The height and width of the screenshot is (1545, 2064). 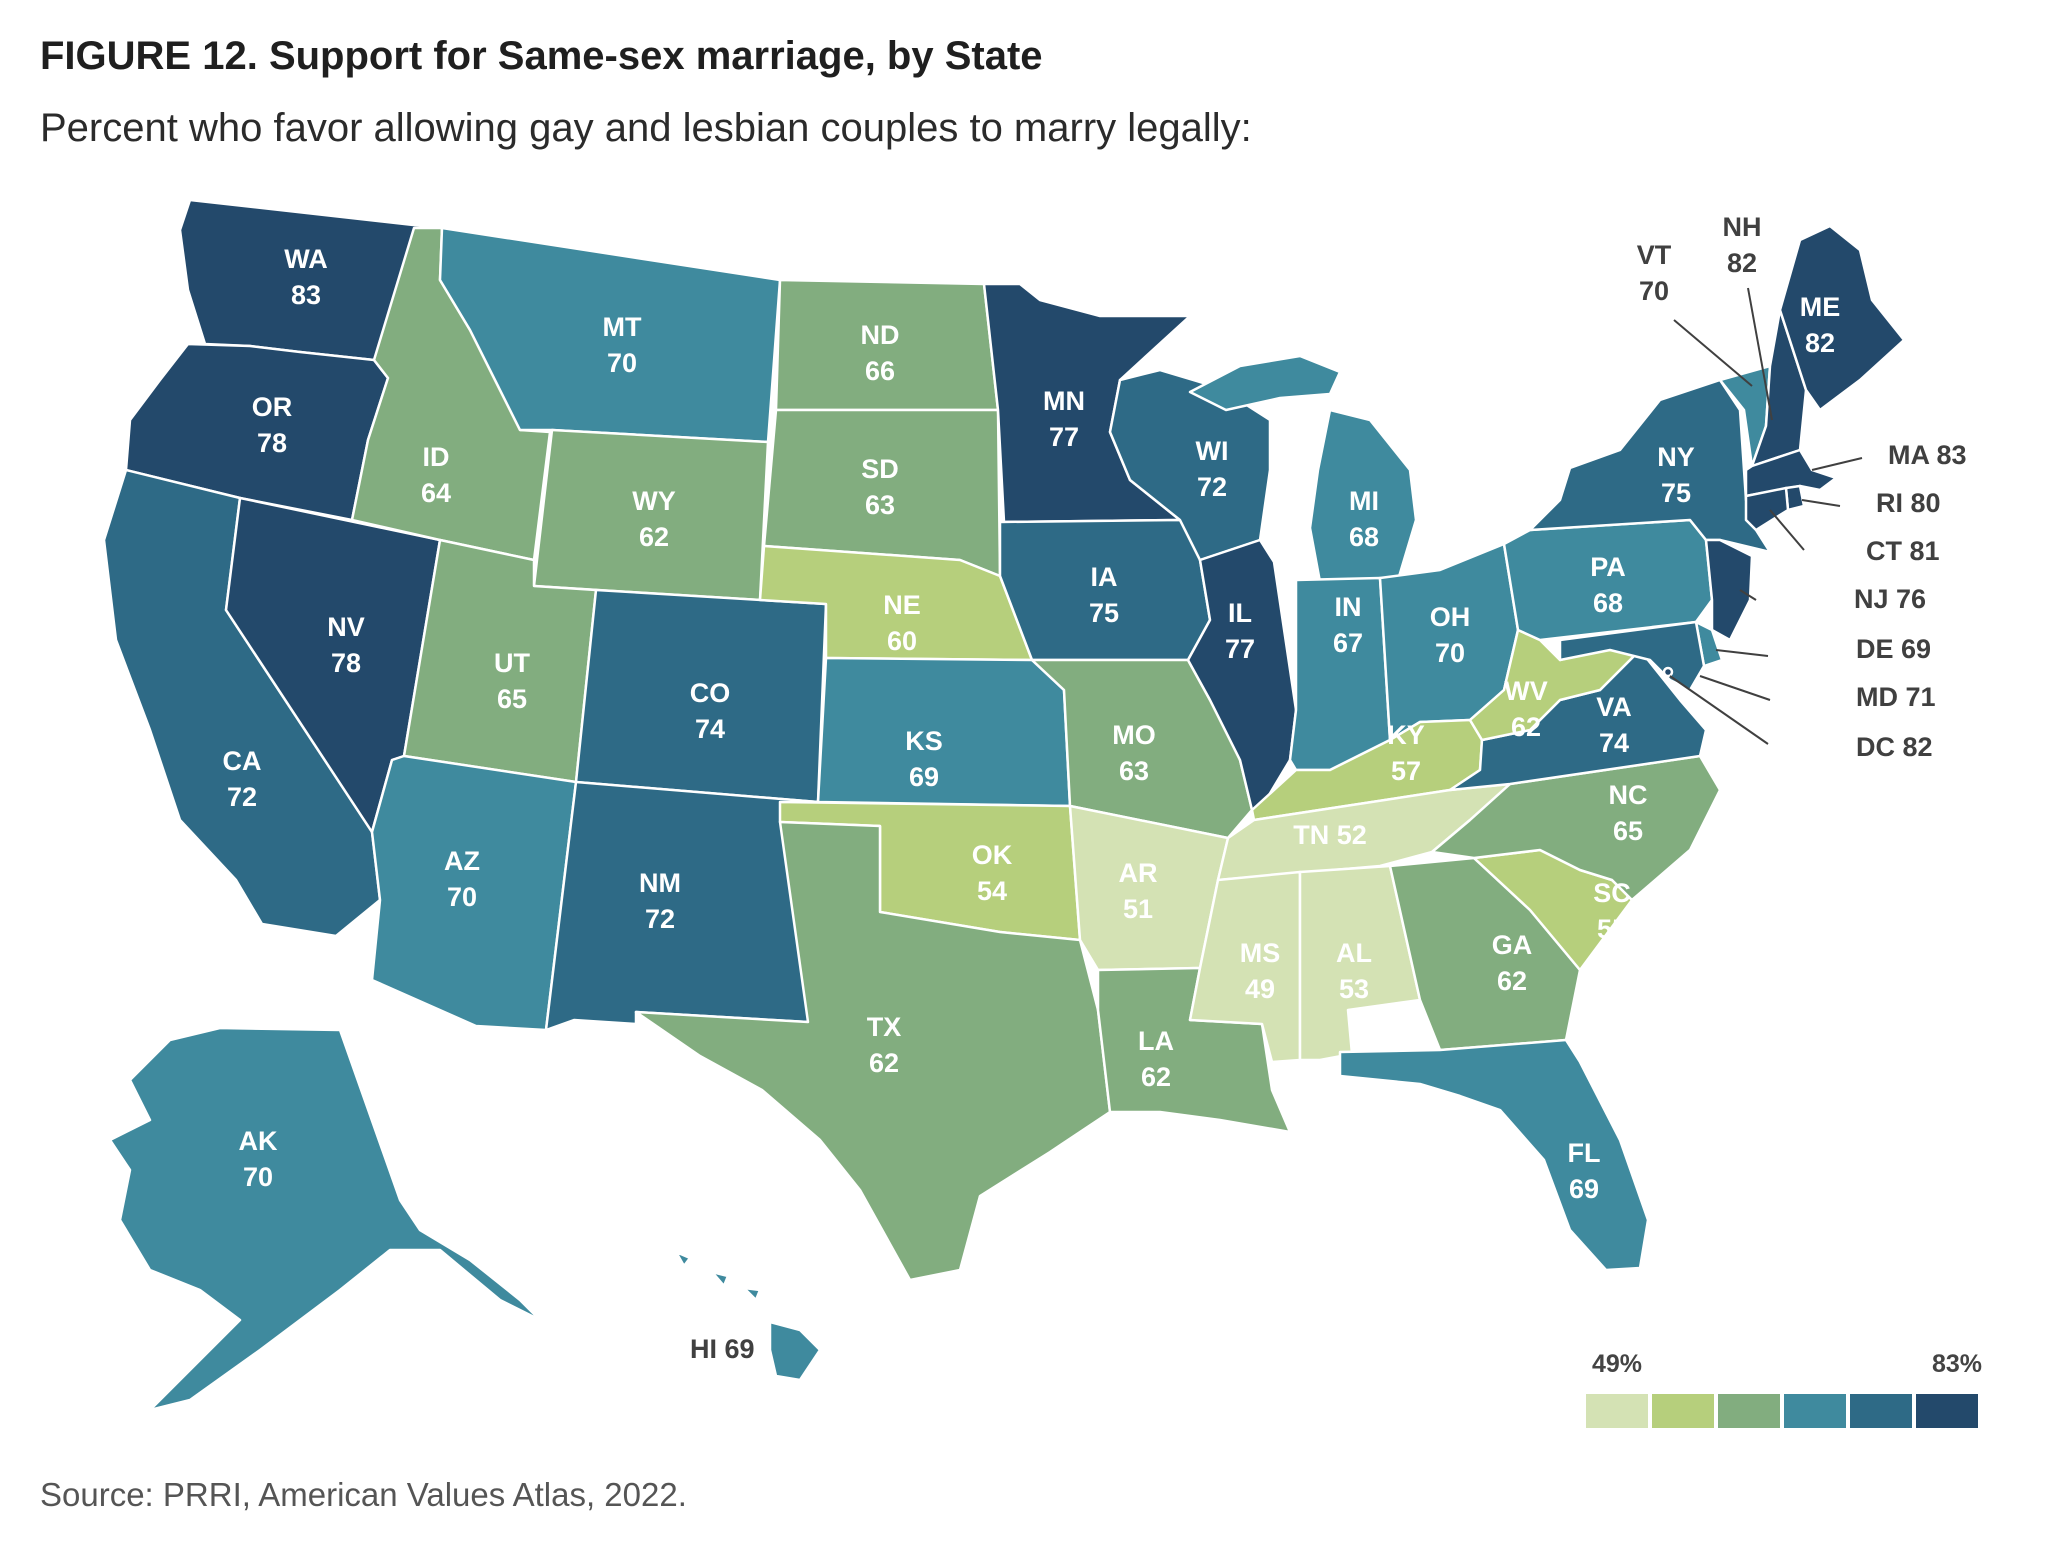 I want to click on state-value-wv: 62, so click(x=1526, y=727).